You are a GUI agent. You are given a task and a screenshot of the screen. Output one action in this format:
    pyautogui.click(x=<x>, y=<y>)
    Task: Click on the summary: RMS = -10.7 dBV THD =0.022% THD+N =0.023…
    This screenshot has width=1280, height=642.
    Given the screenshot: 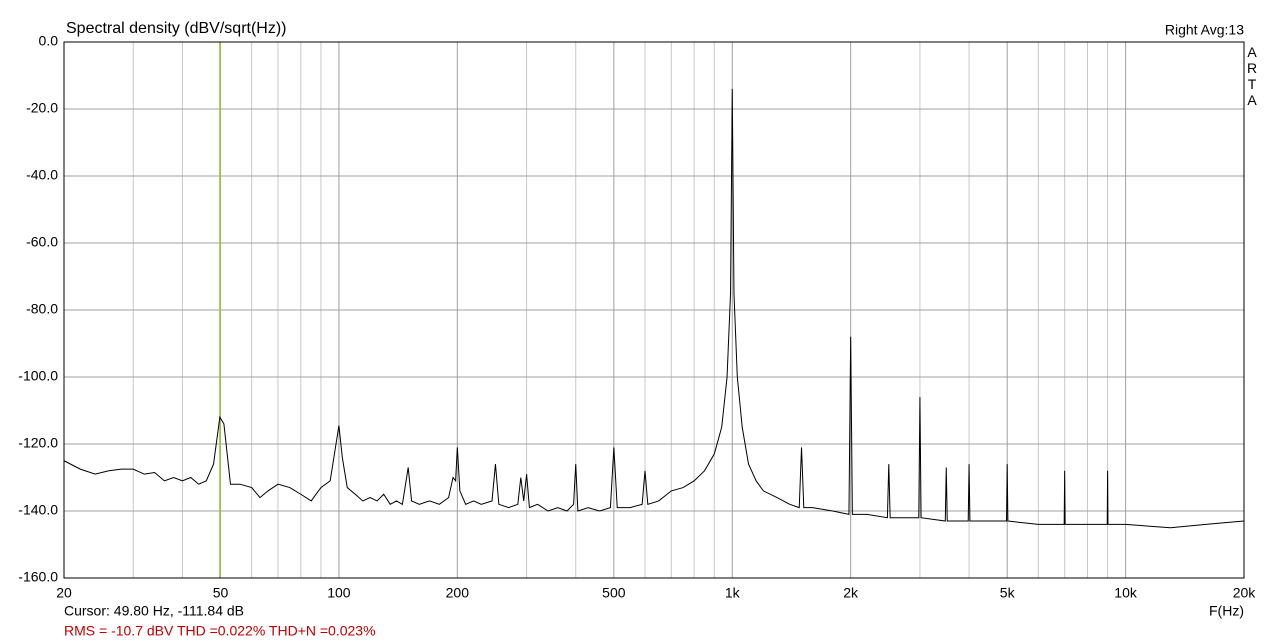 What is the action you would take?
    pyautogui.click(x=220, y=631)
    